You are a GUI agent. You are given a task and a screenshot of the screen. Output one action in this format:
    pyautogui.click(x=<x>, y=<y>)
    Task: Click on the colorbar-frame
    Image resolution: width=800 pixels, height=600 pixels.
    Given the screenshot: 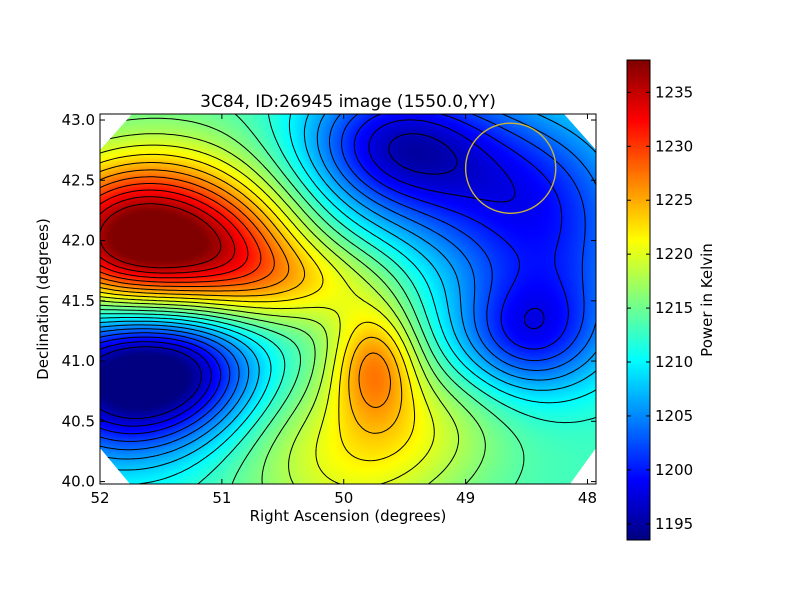 What is the action you would take?
    pyautogui.click(x=638, y=300)
    